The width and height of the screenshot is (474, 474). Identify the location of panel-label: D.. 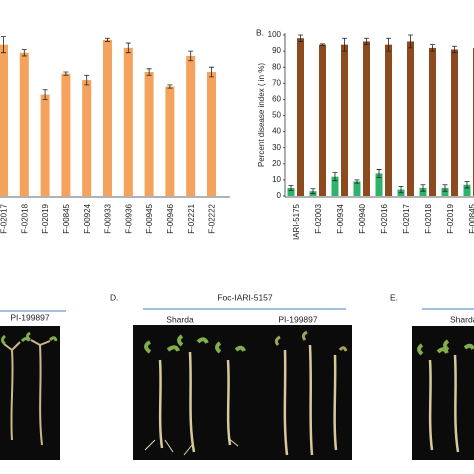
(114, 297).